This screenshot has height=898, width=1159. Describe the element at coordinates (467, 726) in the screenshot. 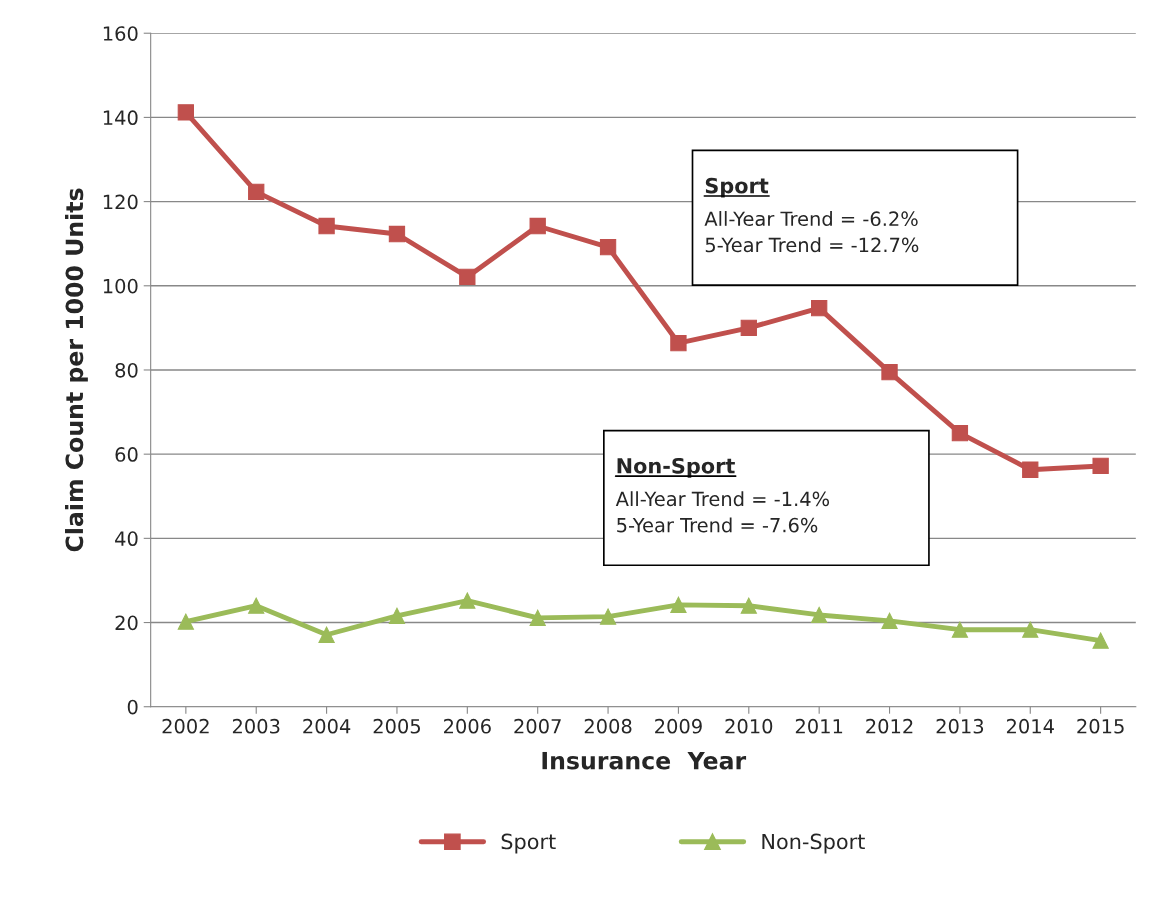

I see `x-tick-label: 2006` at that location.